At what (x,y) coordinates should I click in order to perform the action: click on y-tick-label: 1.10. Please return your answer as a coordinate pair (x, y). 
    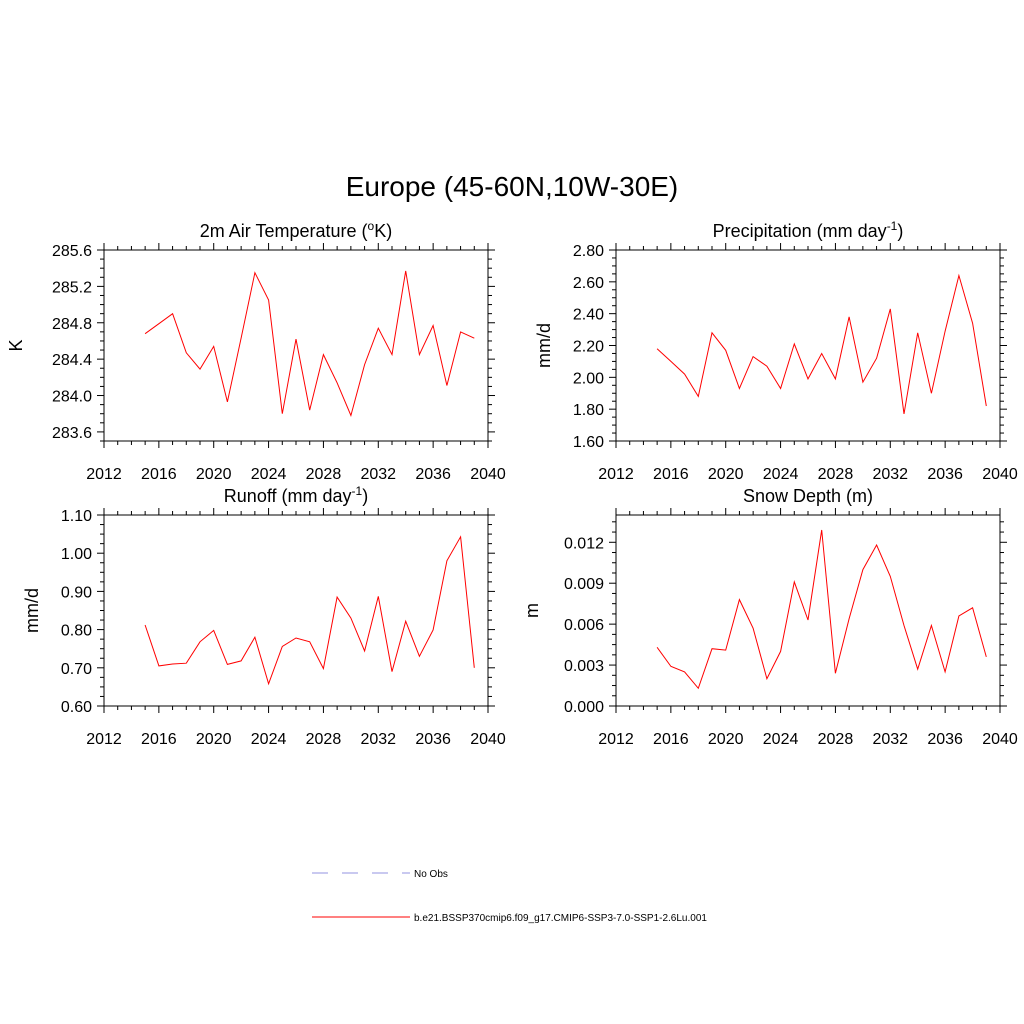
    Looking at the image, I should click on (76, 516).